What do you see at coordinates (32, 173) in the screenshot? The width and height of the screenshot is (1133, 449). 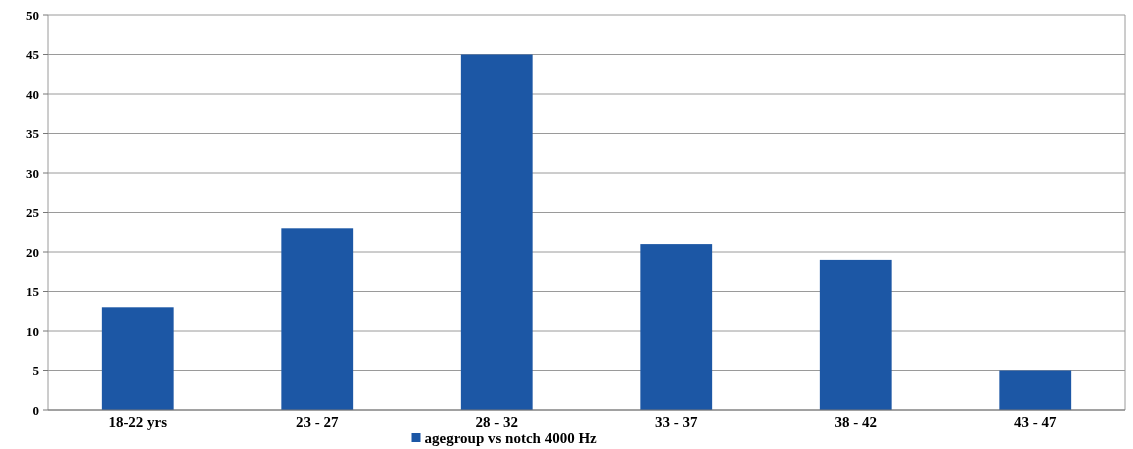 I see `y-tick-label: 30` at bounding box center [32, 173].